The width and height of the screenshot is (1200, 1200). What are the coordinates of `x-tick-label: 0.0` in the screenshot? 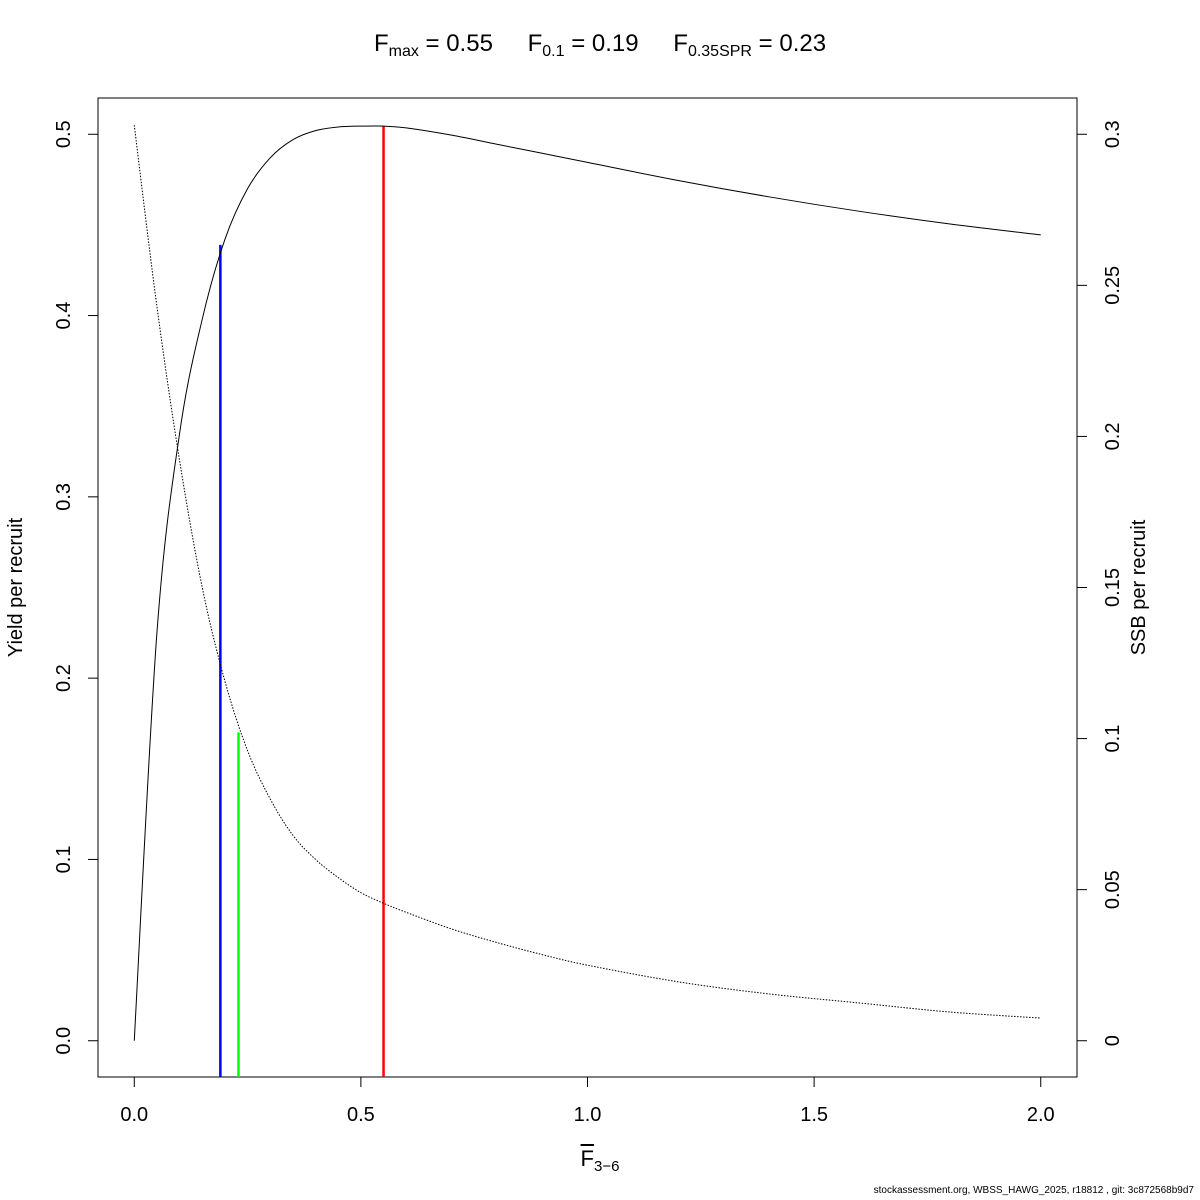 It's located at (134, 1115).